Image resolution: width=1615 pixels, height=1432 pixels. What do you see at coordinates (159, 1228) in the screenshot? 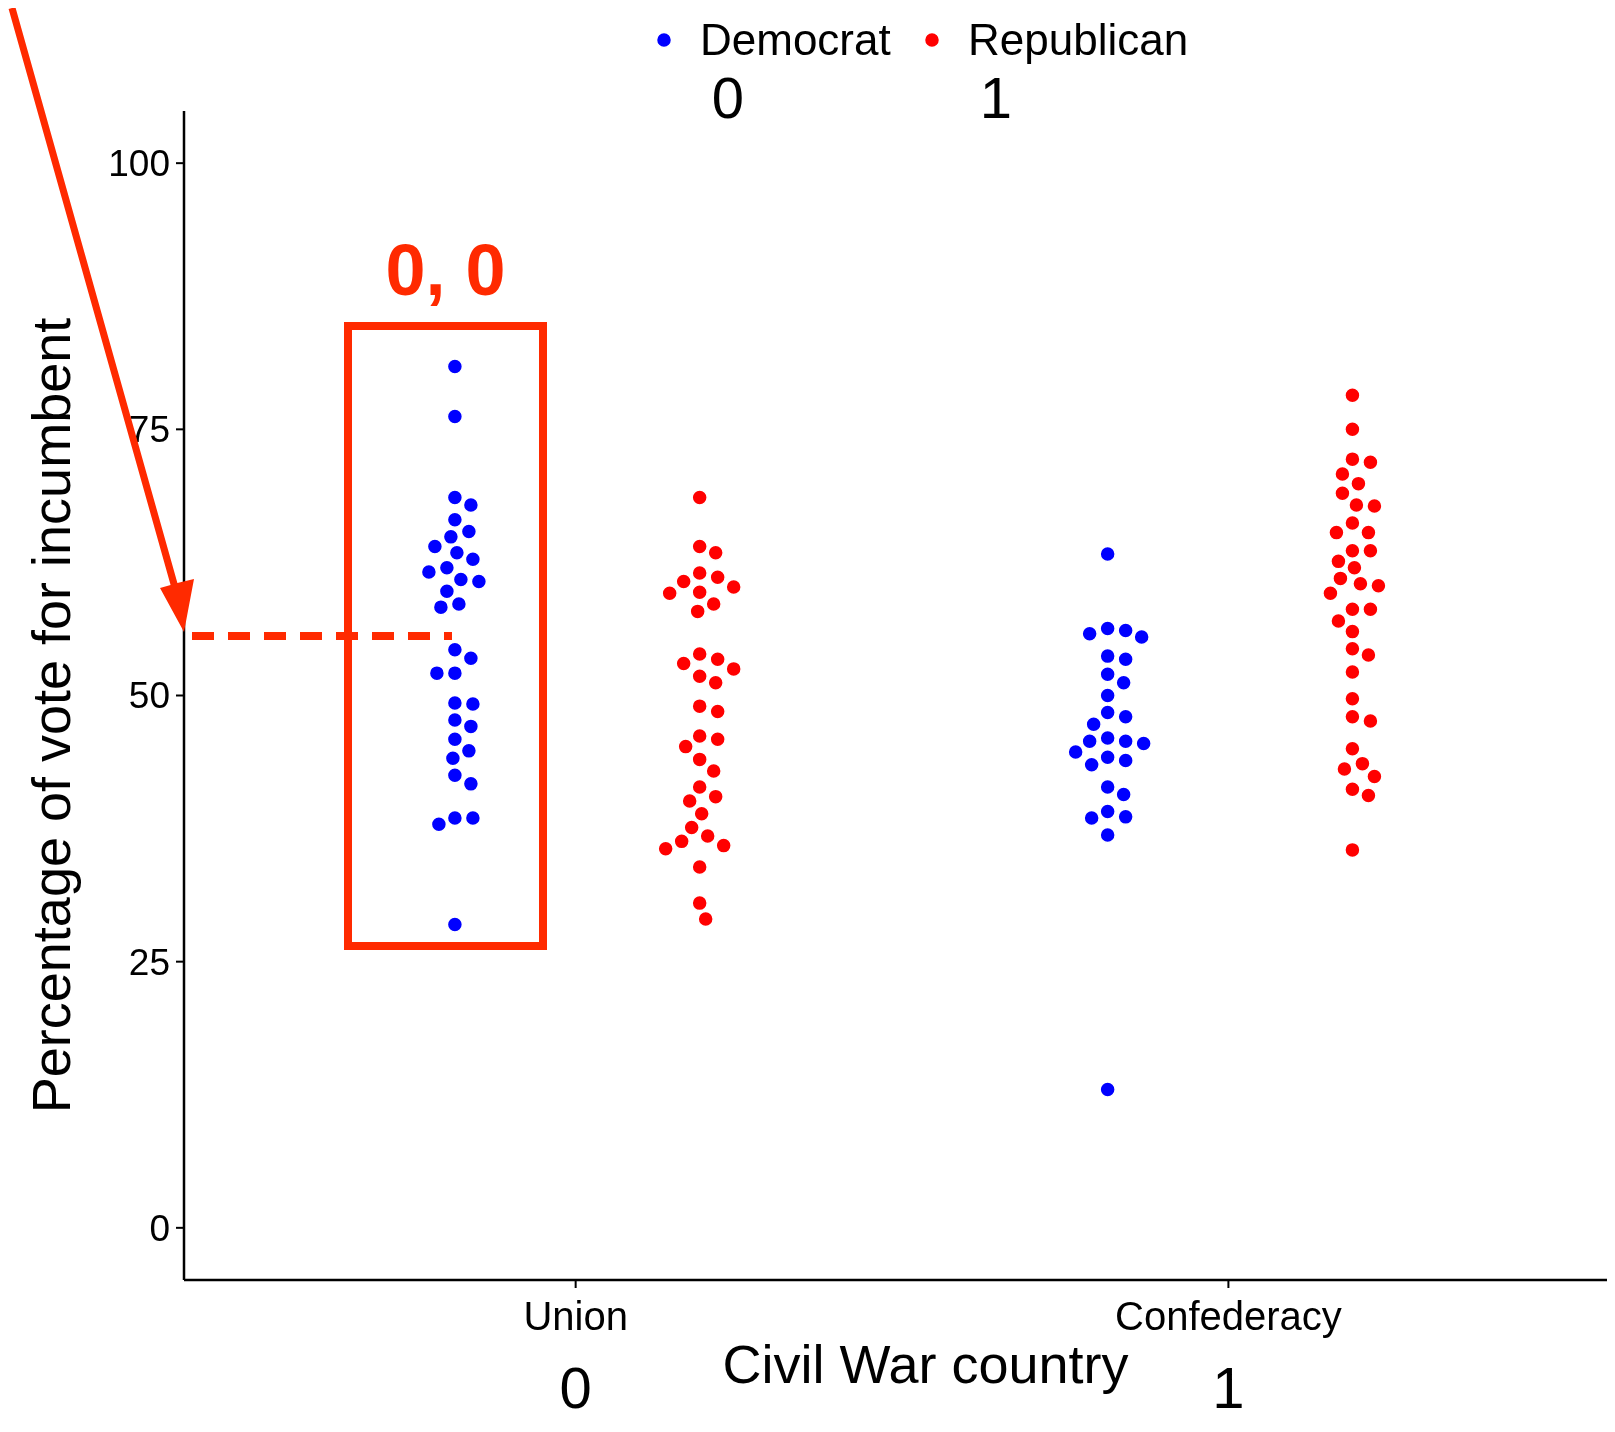
I see `y-tick-label: 0` at bounding box center [159, 1228].